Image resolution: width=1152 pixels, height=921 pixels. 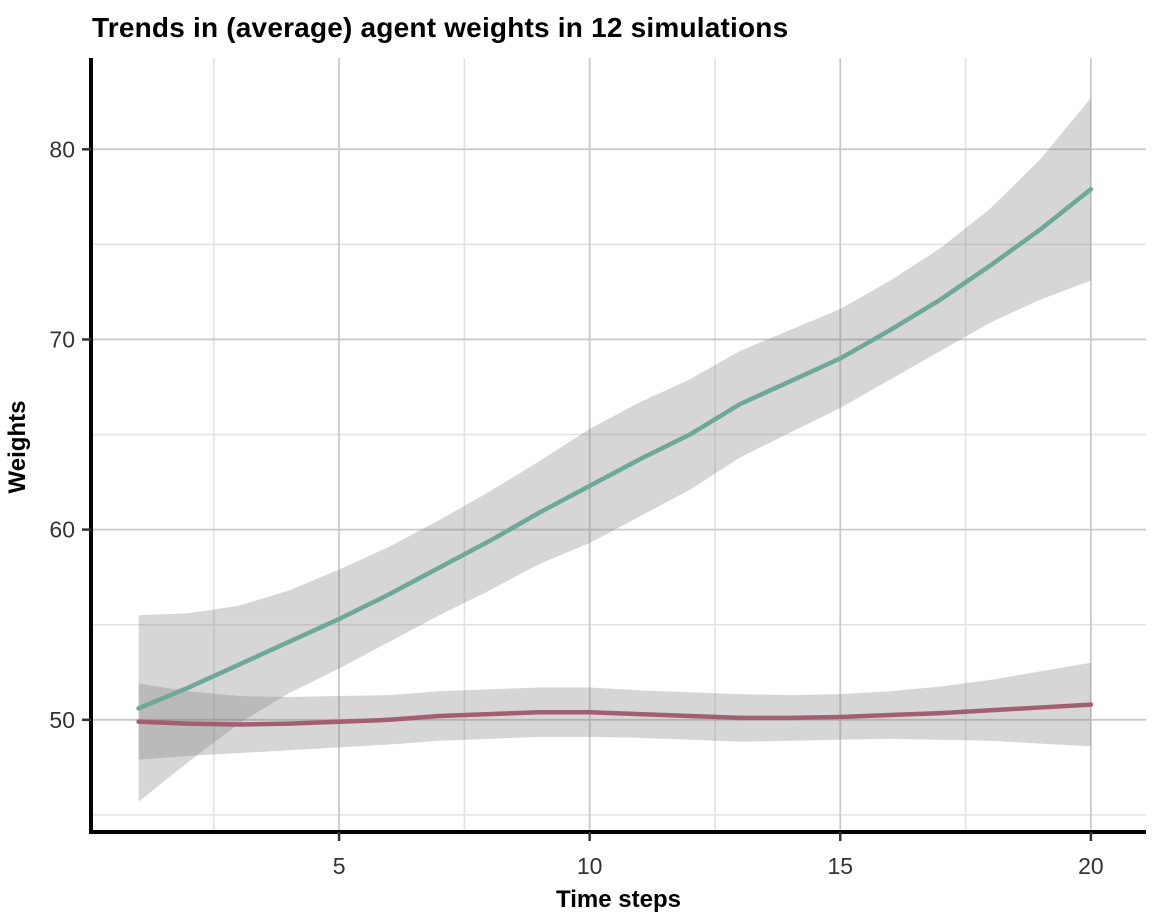 I want to click on x-tick-label: 20, so click(x=1091, y=866).